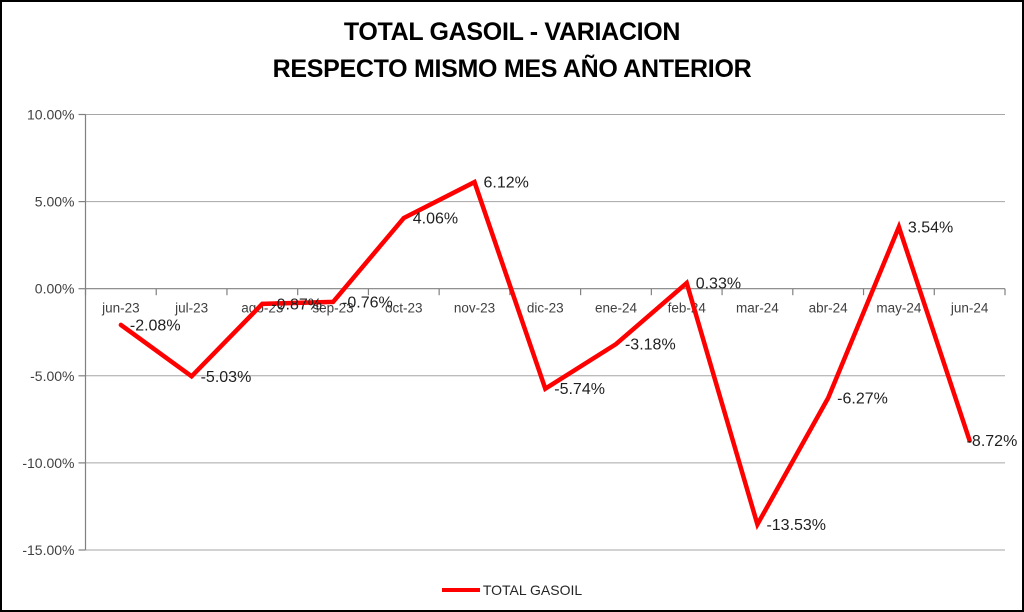 The height and width of the screenshot is (612, 1024). What do you see at coordinates (50, 115) in the screenshot?
I see `y-axis-label: 10.00%` at bounding box center [50, 115].